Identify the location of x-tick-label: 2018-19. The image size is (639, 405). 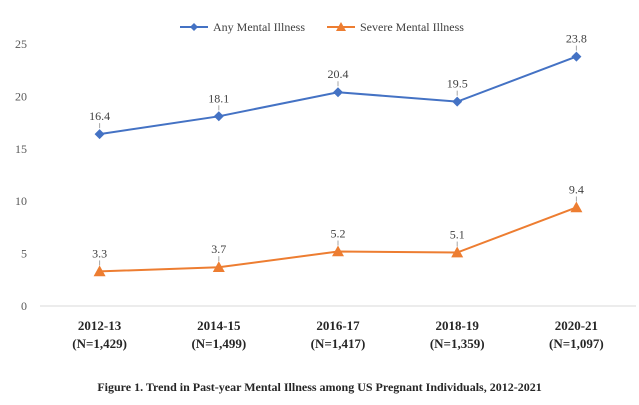
(458, 325).